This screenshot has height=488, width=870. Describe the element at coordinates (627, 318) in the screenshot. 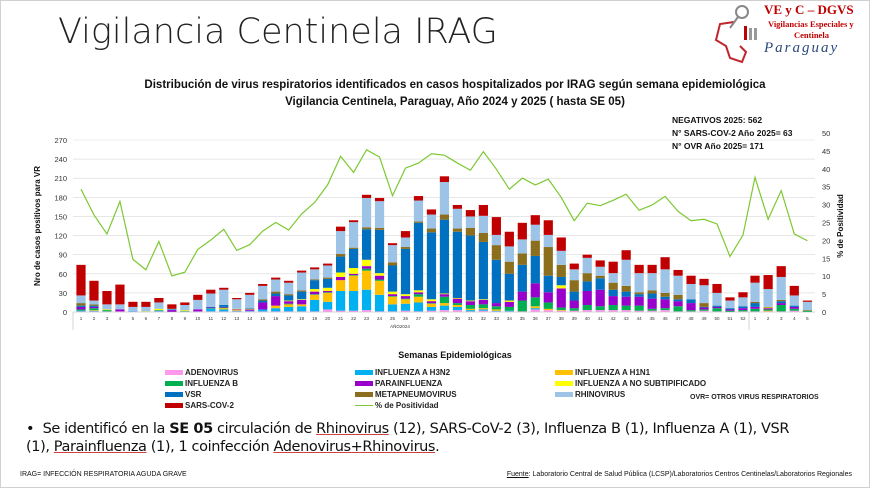

I see `x-tick-label: 43` at that location.